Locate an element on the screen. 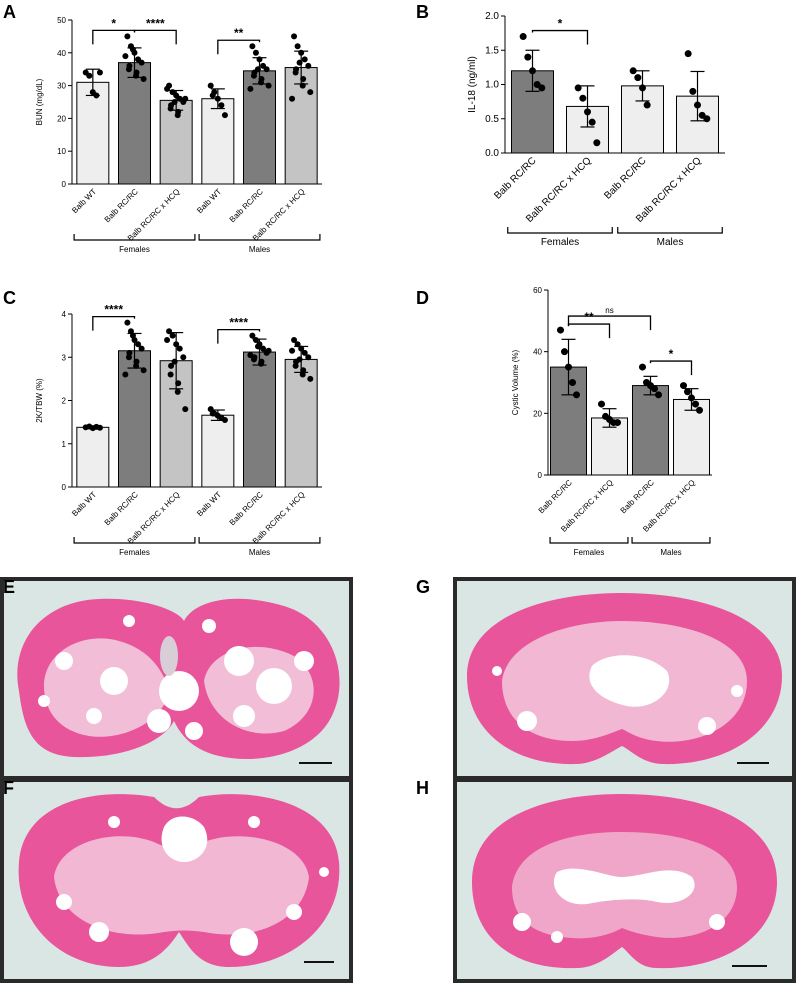 Image resolution: width=796 pixels, height=985 pixels. y-tick-label-b: 0.0 is located at coordinates (492, 153).